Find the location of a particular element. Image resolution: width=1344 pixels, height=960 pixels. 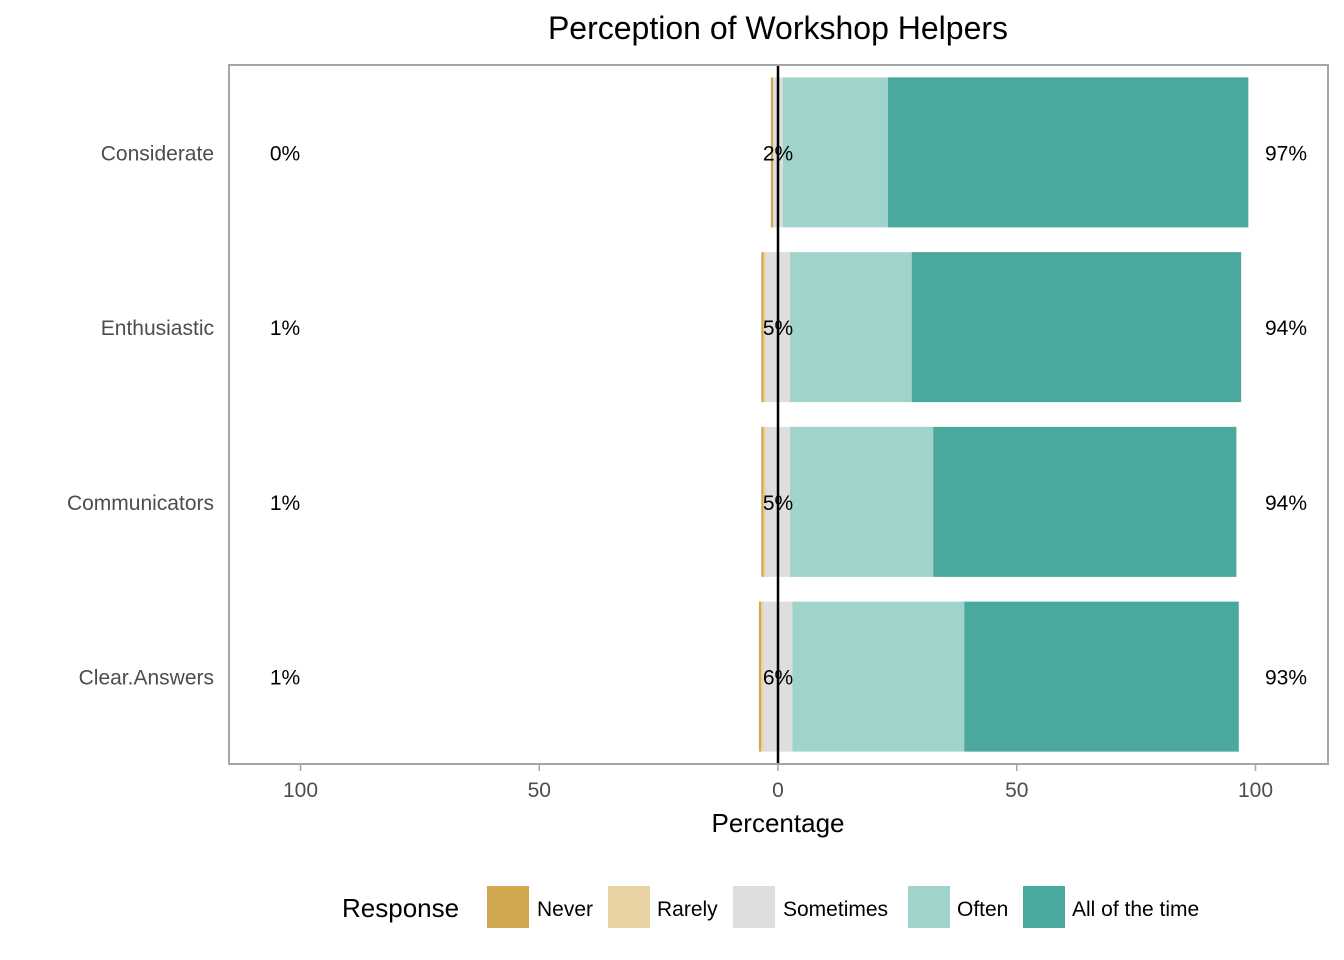

chart-title: Perception of Workshop Helpers is located at coordinates (778, 28).